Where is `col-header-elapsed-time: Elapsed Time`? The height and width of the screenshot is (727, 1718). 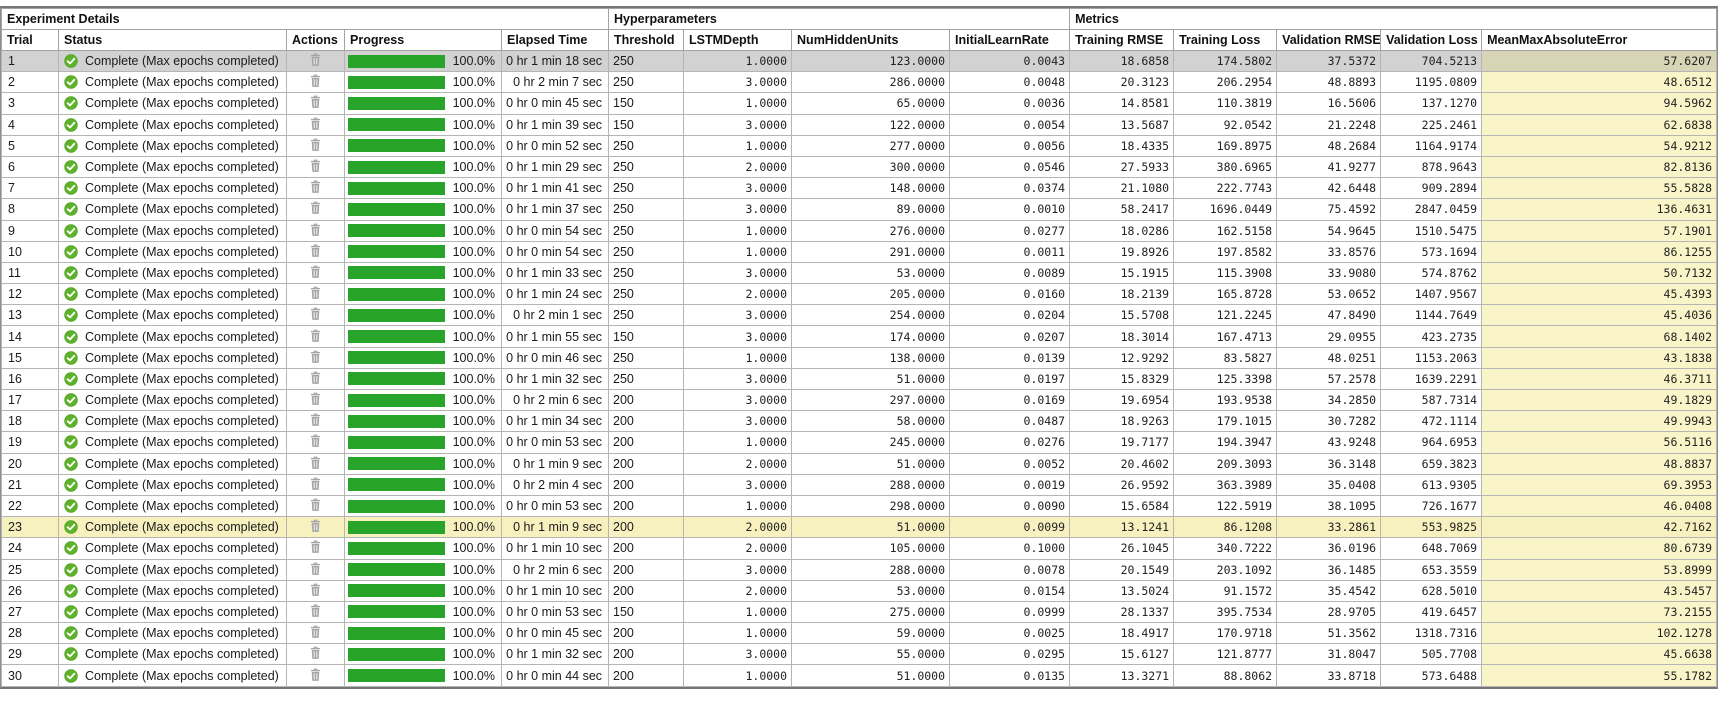
col-header-elapsed-time: Elapsed Time is located at coordinates (555, 40).